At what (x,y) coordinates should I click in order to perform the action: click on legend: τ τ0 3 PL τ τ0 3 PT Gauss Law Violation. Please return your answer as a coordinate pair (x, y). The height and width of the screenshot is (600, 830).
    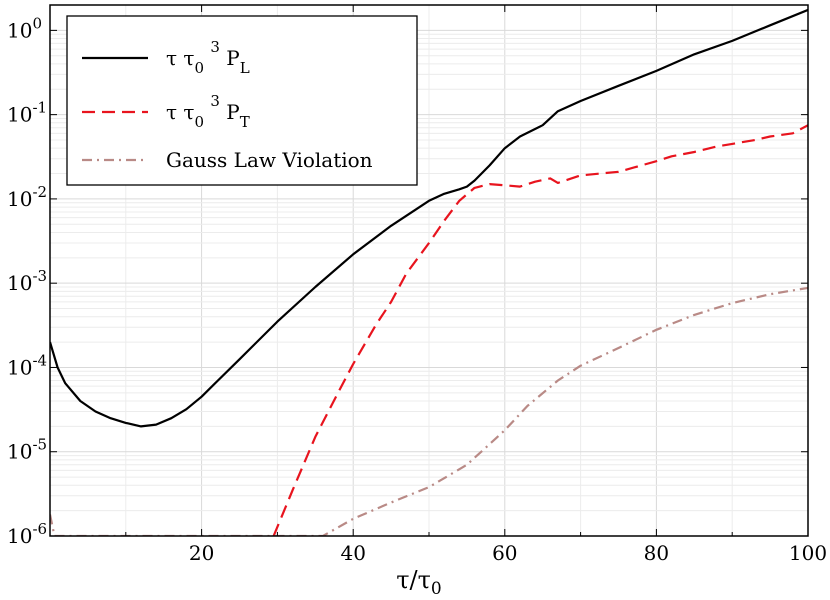
    Looking at the image, I should click on (242, 100).